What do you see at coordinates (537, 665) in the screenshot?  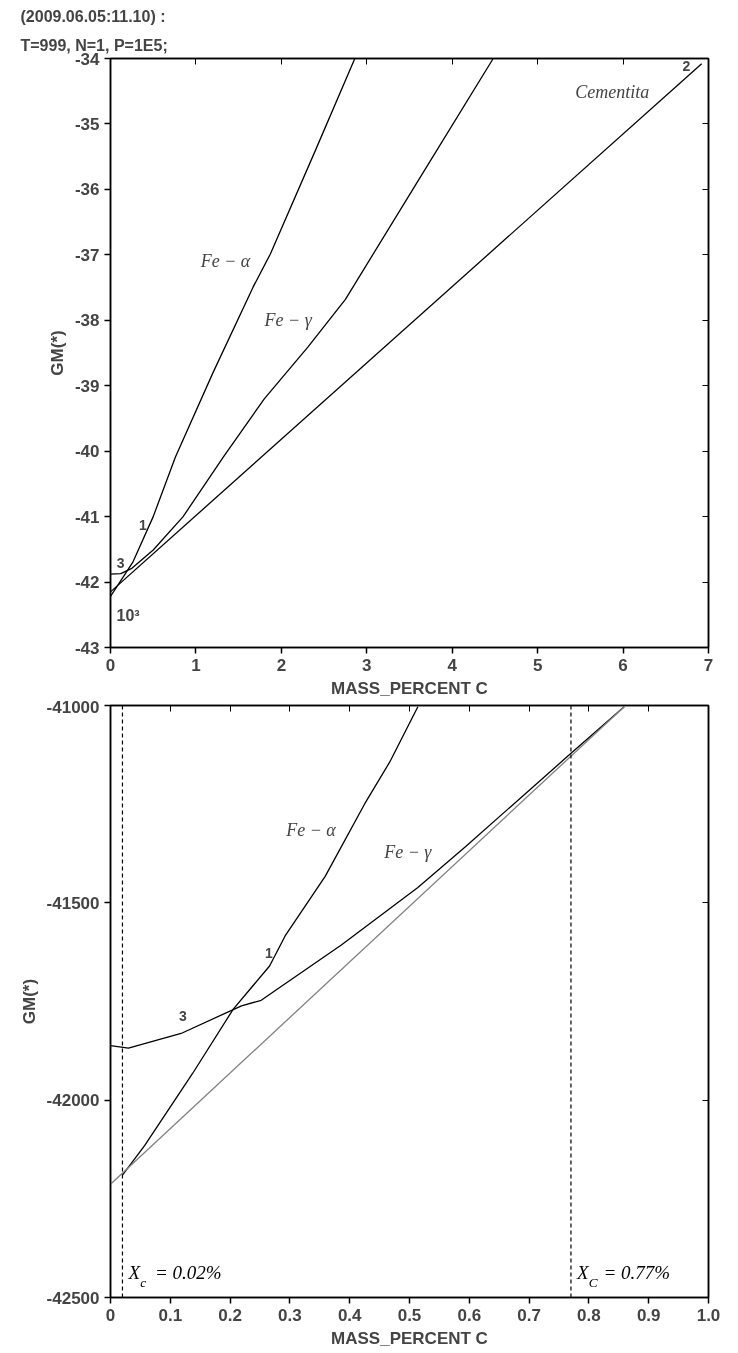 I see `x-tick-label: 5` at bounding box center [537, 665].